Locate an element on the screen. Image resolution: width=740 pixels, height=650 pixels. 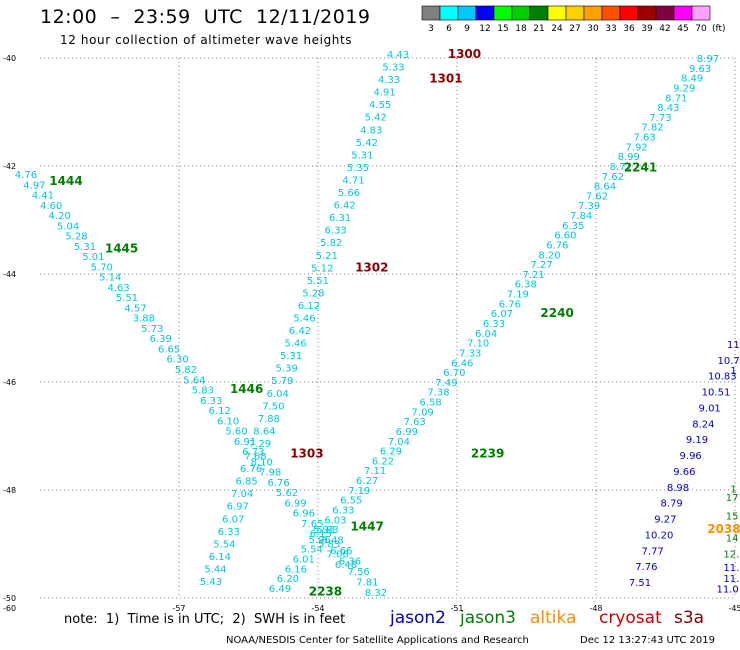
wave-height-value: 4.33 is located at coordinates (389, 80).